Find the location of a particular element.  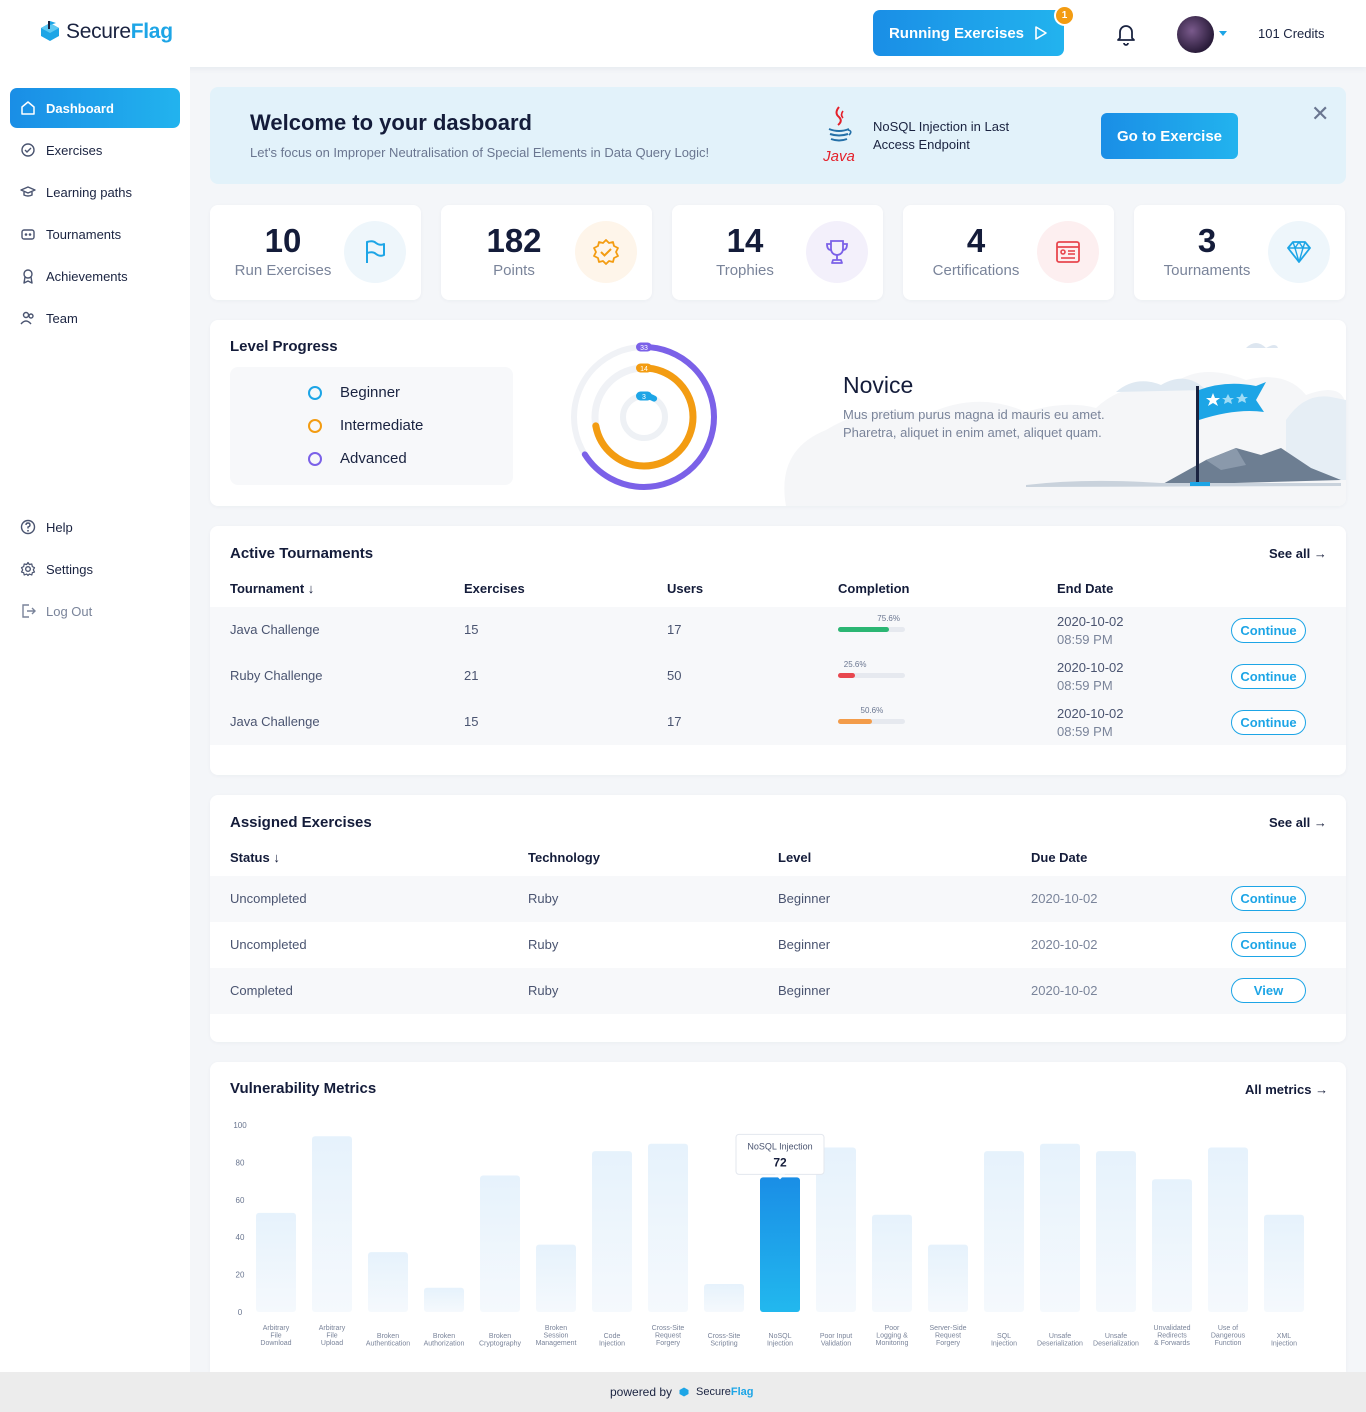

sidebar-item-logout: Log Out is located at coordinates (95, 611).